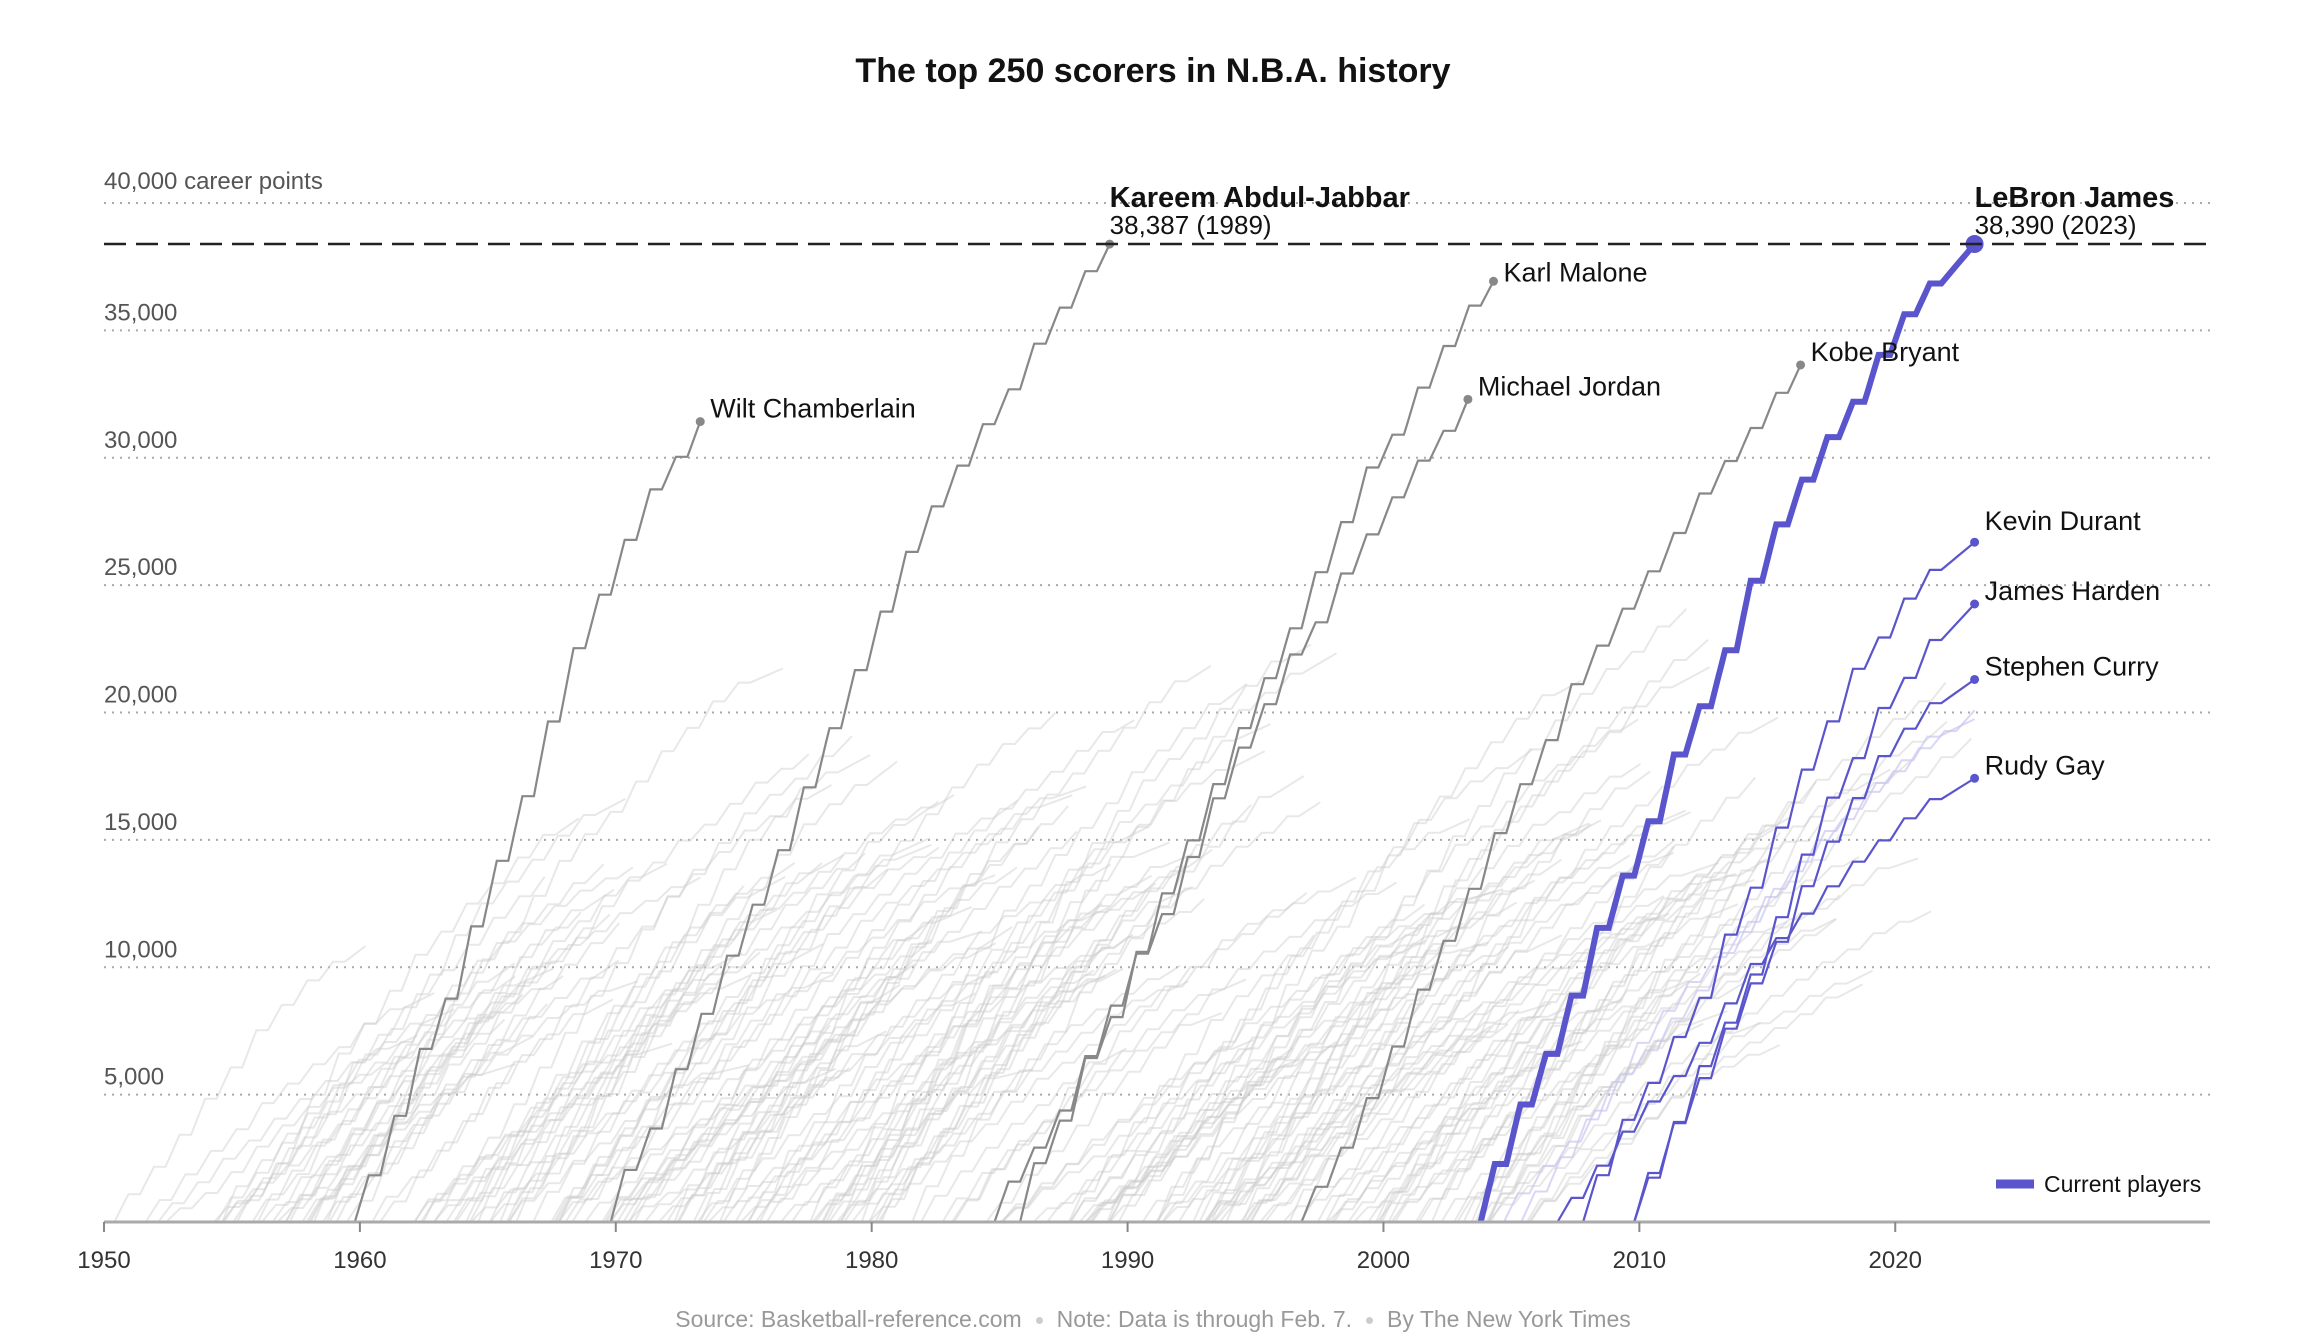  What do you see at coordinates (140, 440) in the screenshot?
I see `y-tick-label: 30,000` at bounding box center [140, 440].